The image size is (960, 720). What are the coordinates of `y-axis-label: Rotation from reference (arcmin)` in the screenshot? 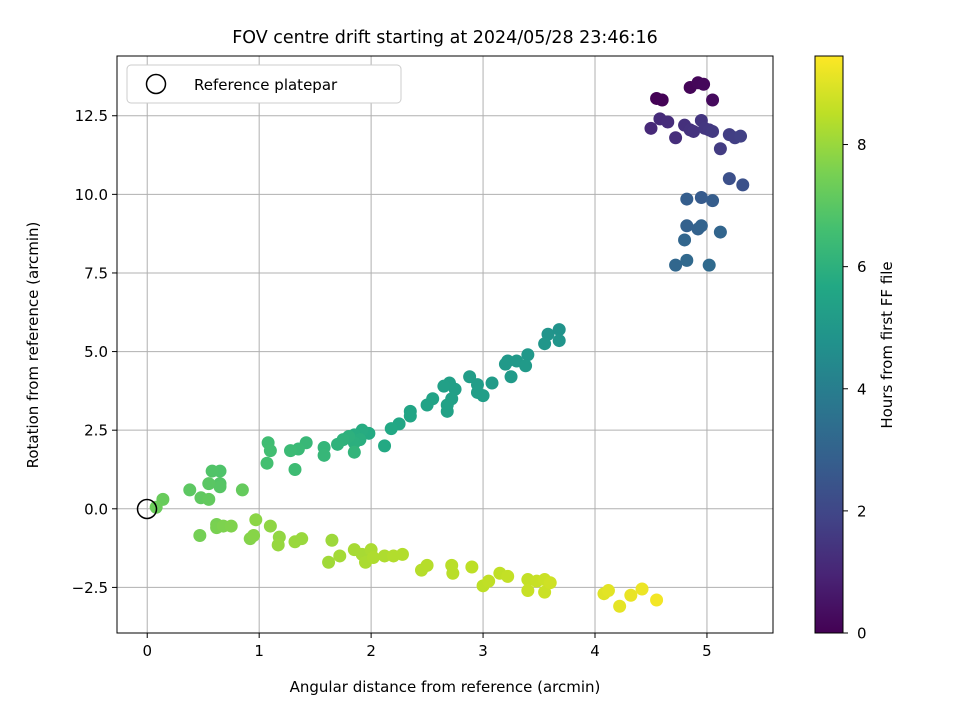 It's located at (33, 345).